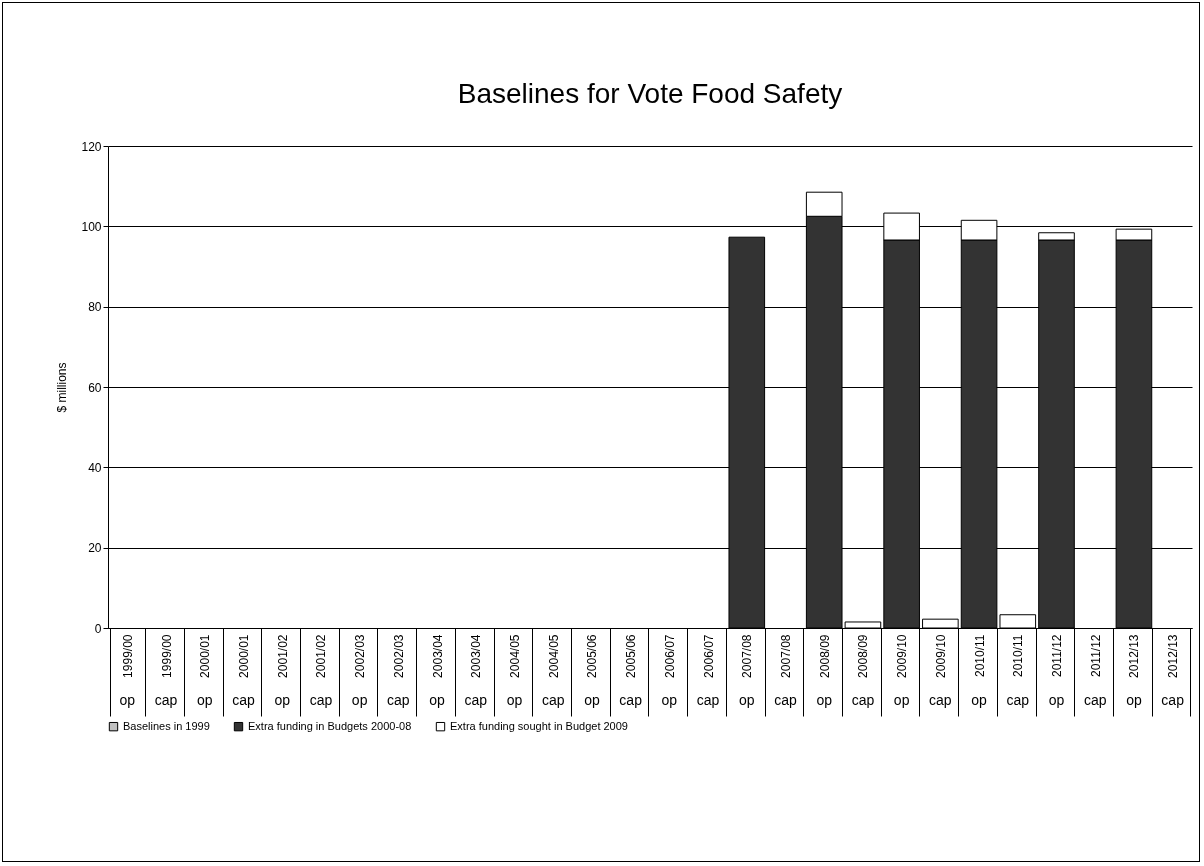 The width and height of the screenshot is (1204, 866). Describe the element at coordinates (95, 307) in the screenshot. I see `y-tick-label: 80` at that location.